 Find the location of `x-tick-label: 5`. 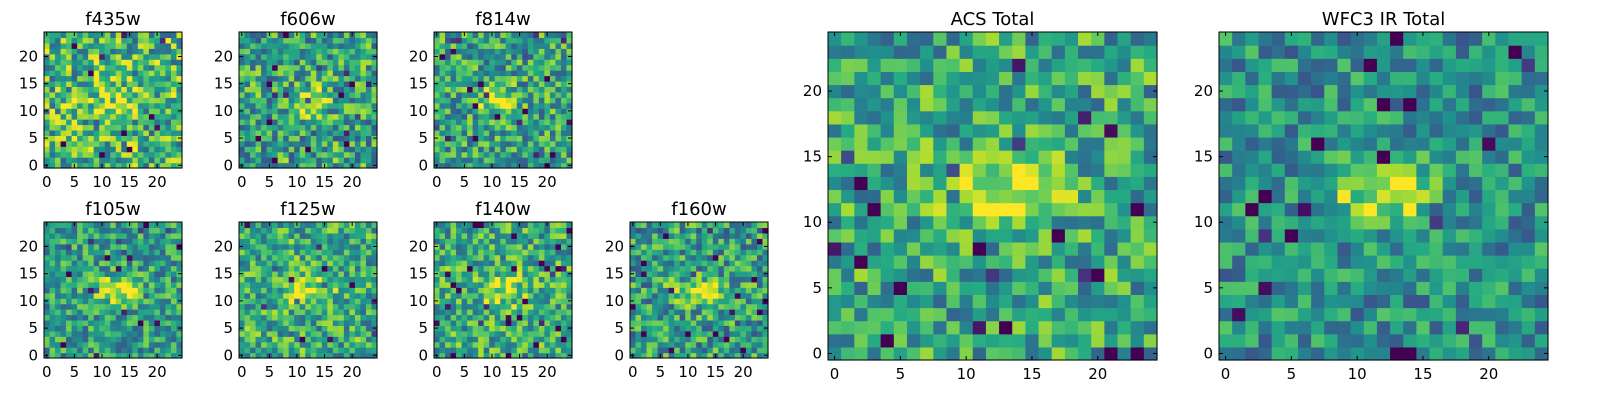

x-tick-label: 5 is located at coordinates (465, 372).